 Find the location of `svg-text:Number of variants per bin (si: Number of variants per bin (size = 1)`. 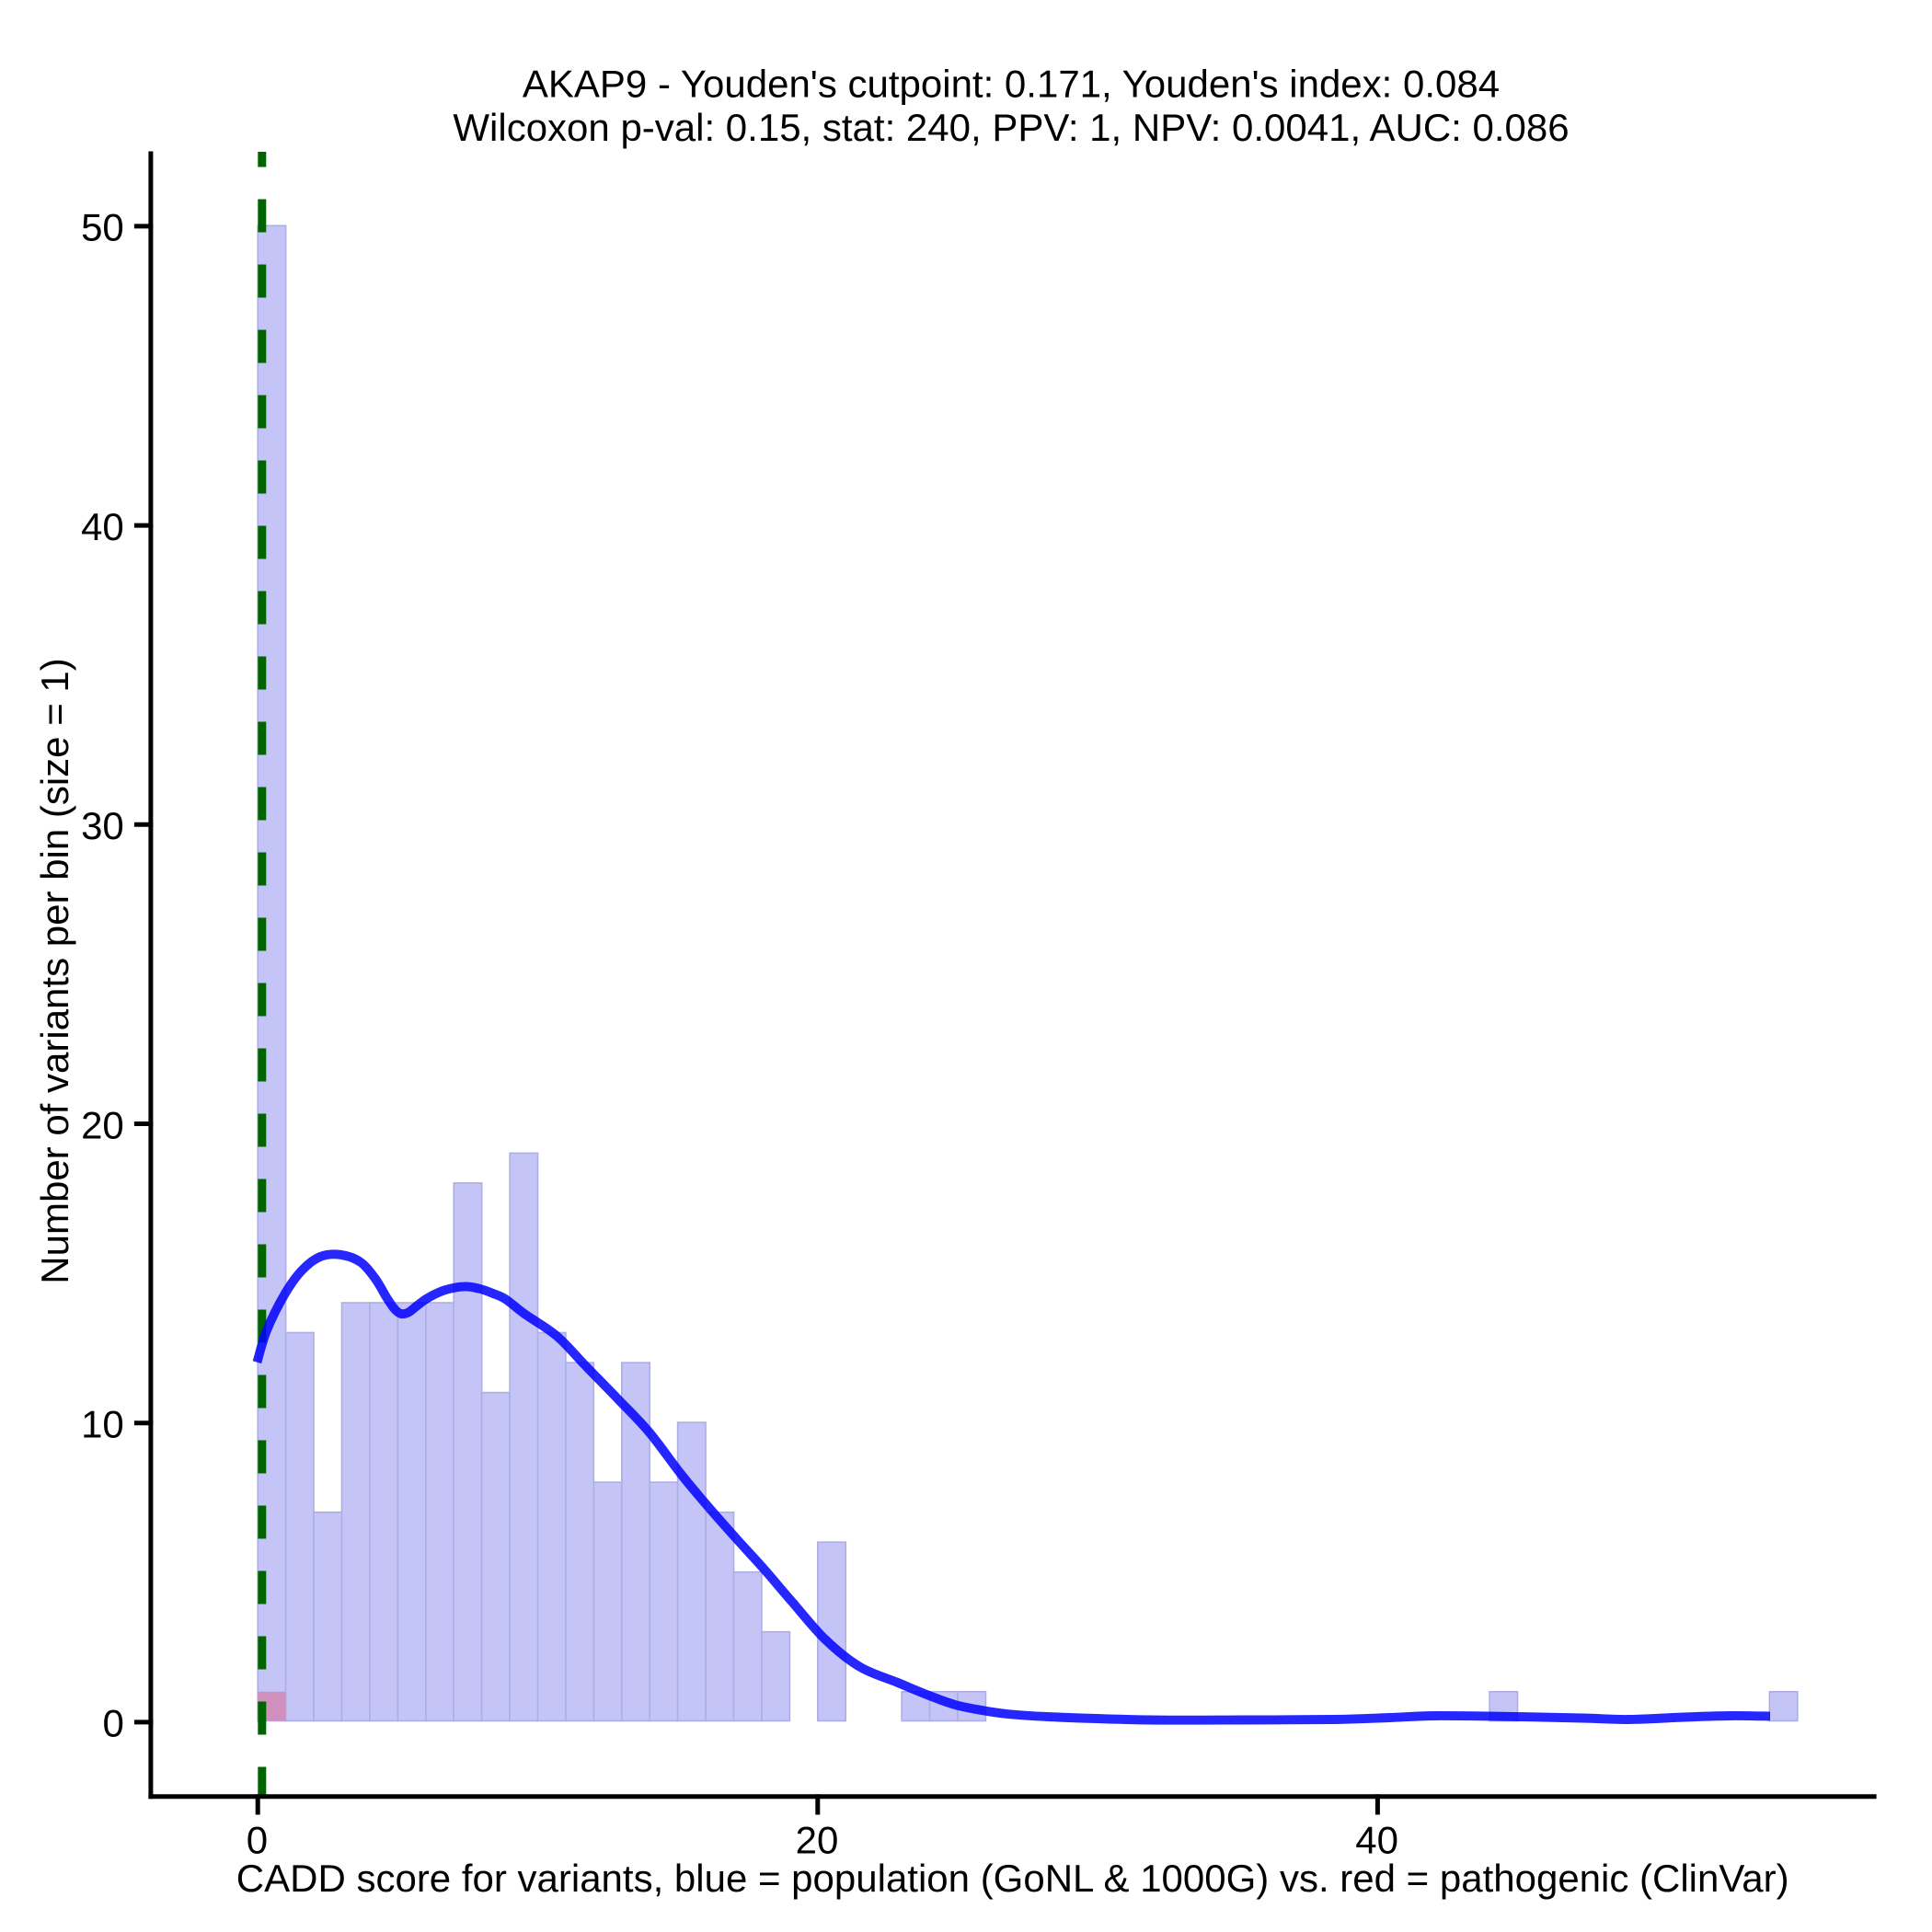

svg-text:Number of variants per bin (si: Number of variants per bin (size = 1) is located at coordinates (54, 970).